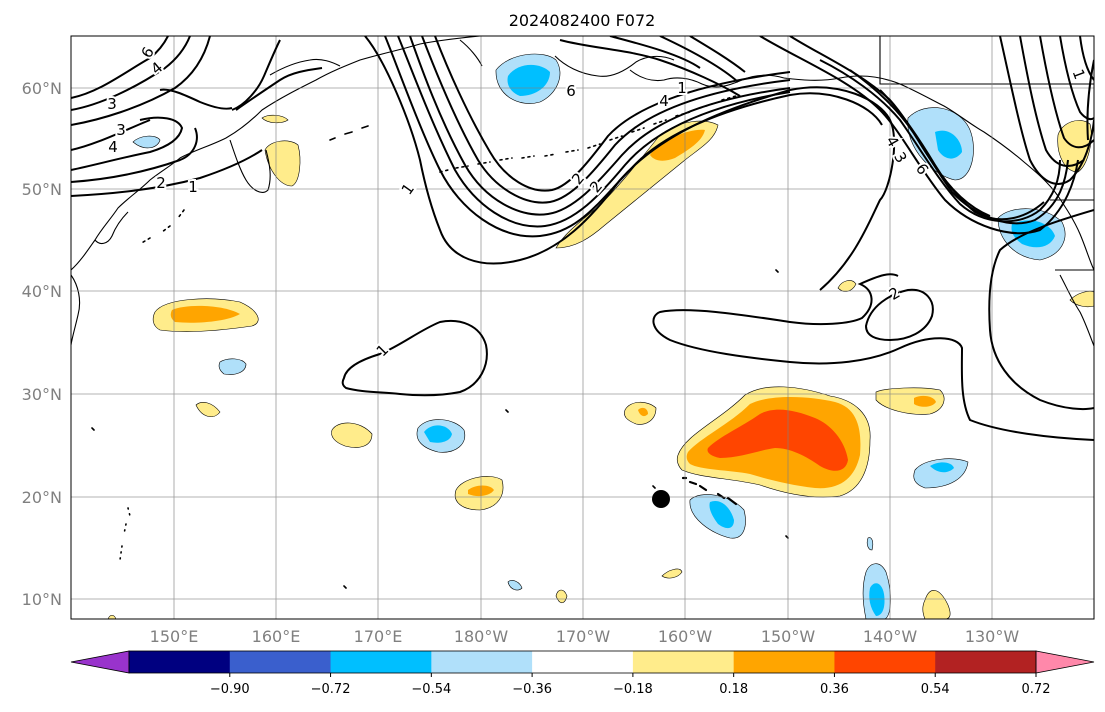 Image resolution: width=1105 pixels, height=712 pixels. I want to click on lat-label: 60°N, so click(42, 88).